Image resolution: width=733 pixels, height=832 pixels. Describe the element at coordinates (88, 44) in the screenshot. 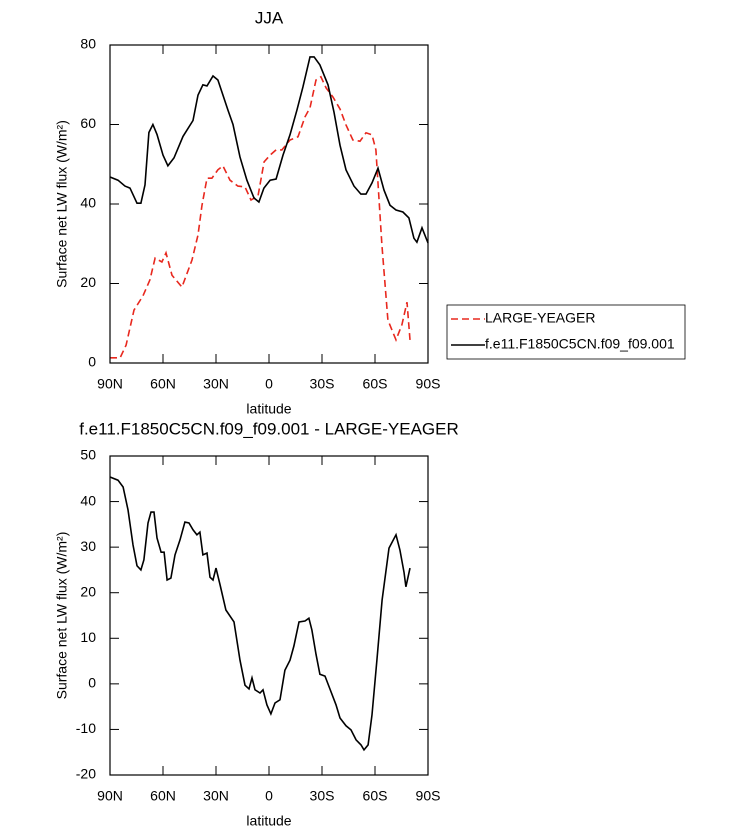

I see `y-tick-label: 80` at that location.